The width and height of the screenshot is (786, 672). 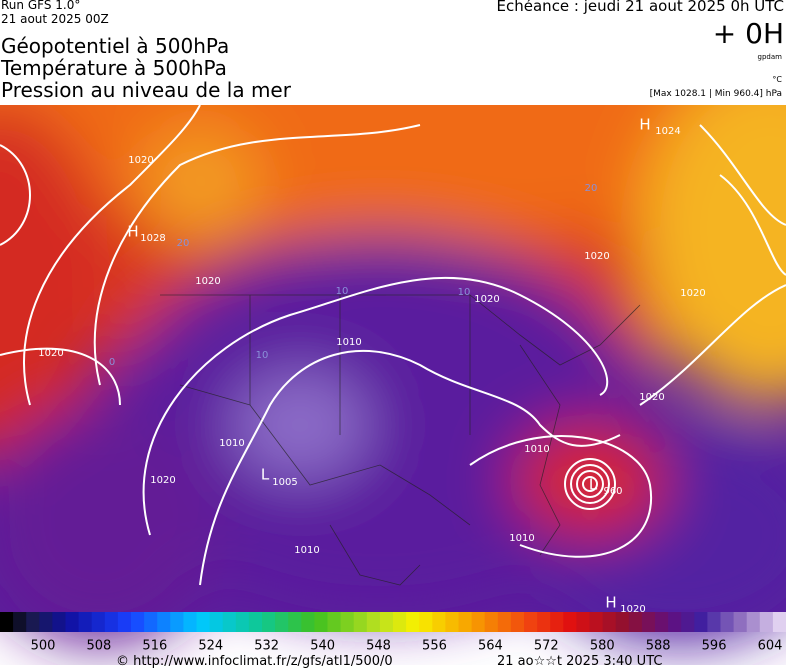 I want to click on colorbar-label: 588, so click(x=658, y=646).